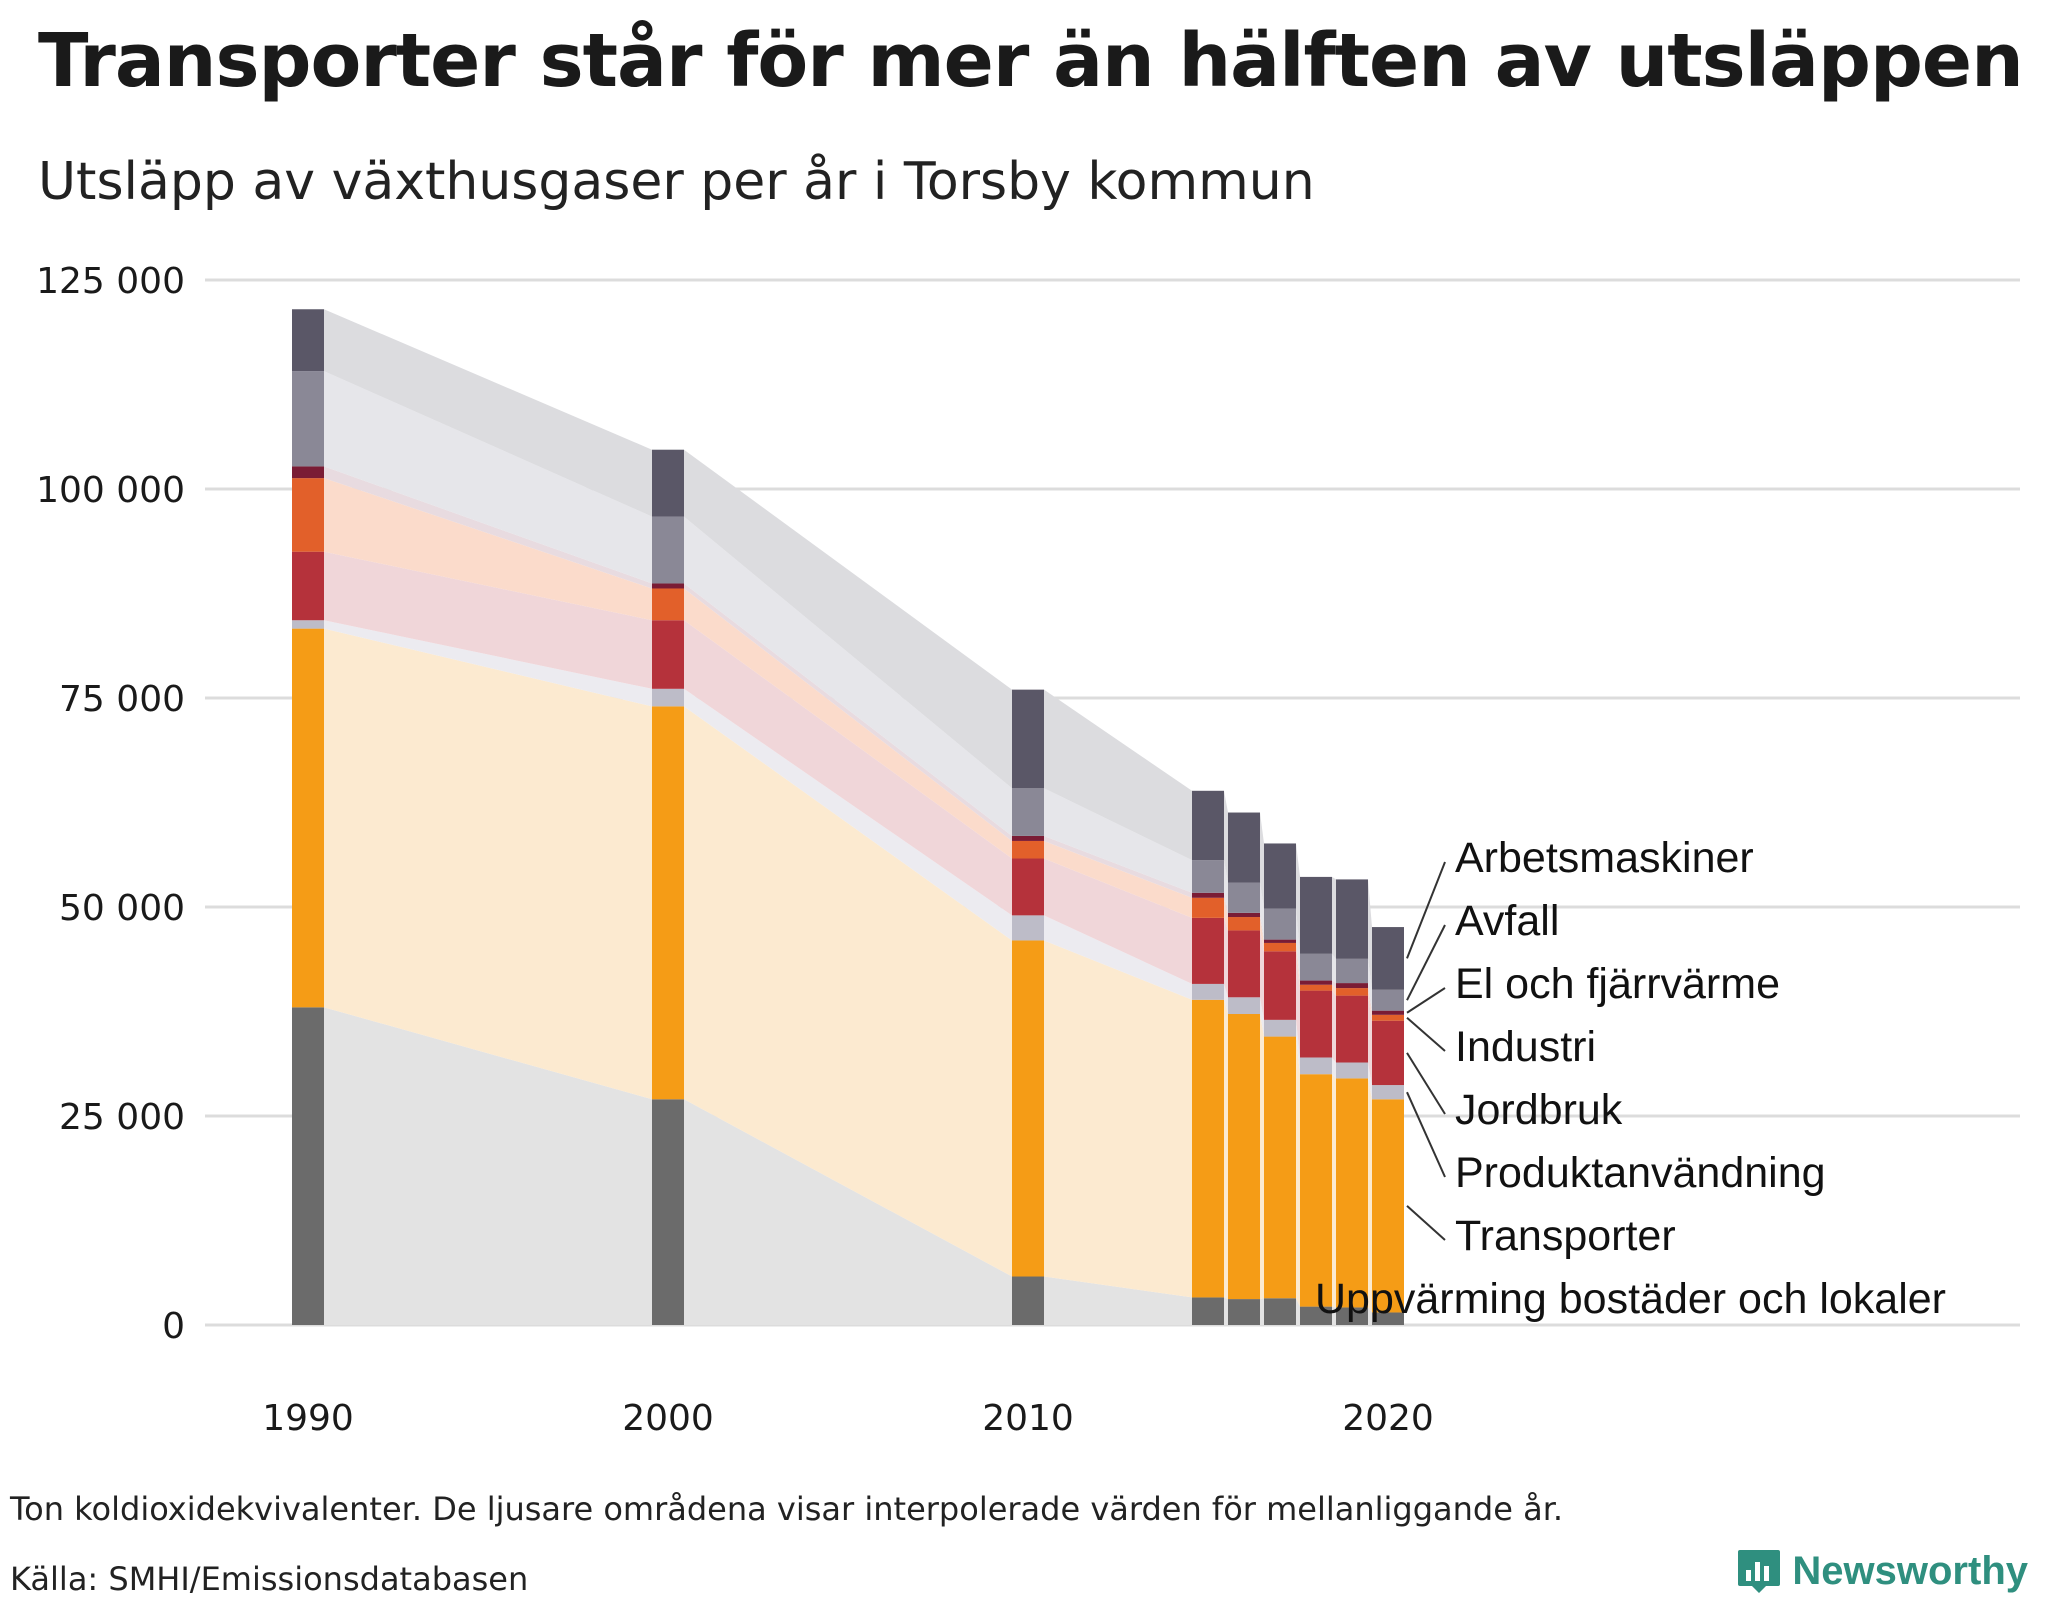  I want to click on y-tick-label: 0, so click(173, 1326).